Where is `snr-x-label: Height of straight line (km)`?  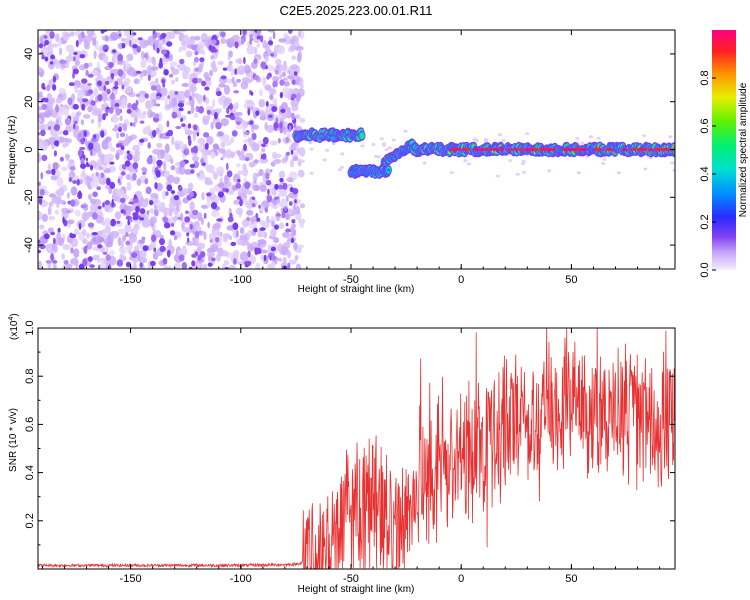 snr-x-label: Height of straight line (km) is located at coordinates (356, 589).